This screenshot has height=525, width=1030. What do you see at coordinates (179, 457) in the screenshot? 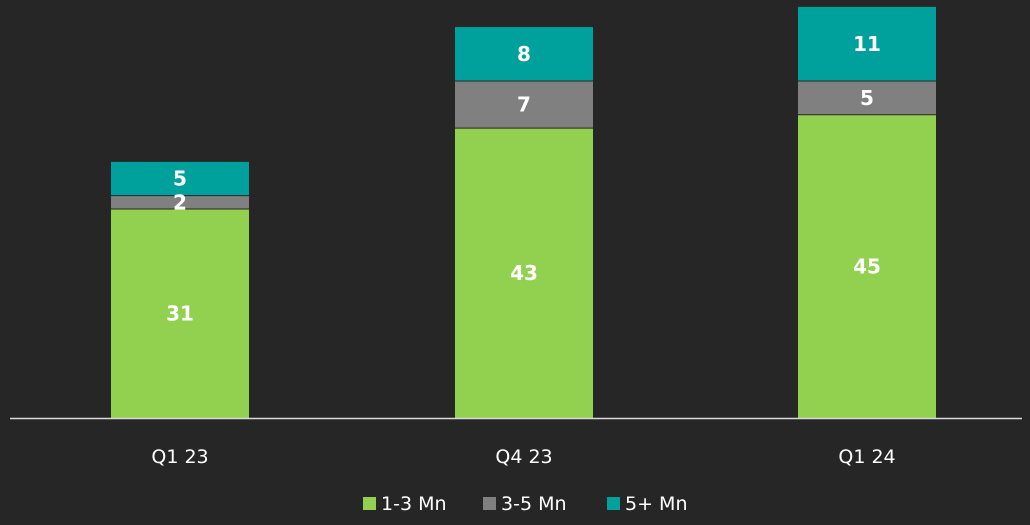
I see `x-tick-label-q1-23: Q1 23` at bounding box center [179, 457].